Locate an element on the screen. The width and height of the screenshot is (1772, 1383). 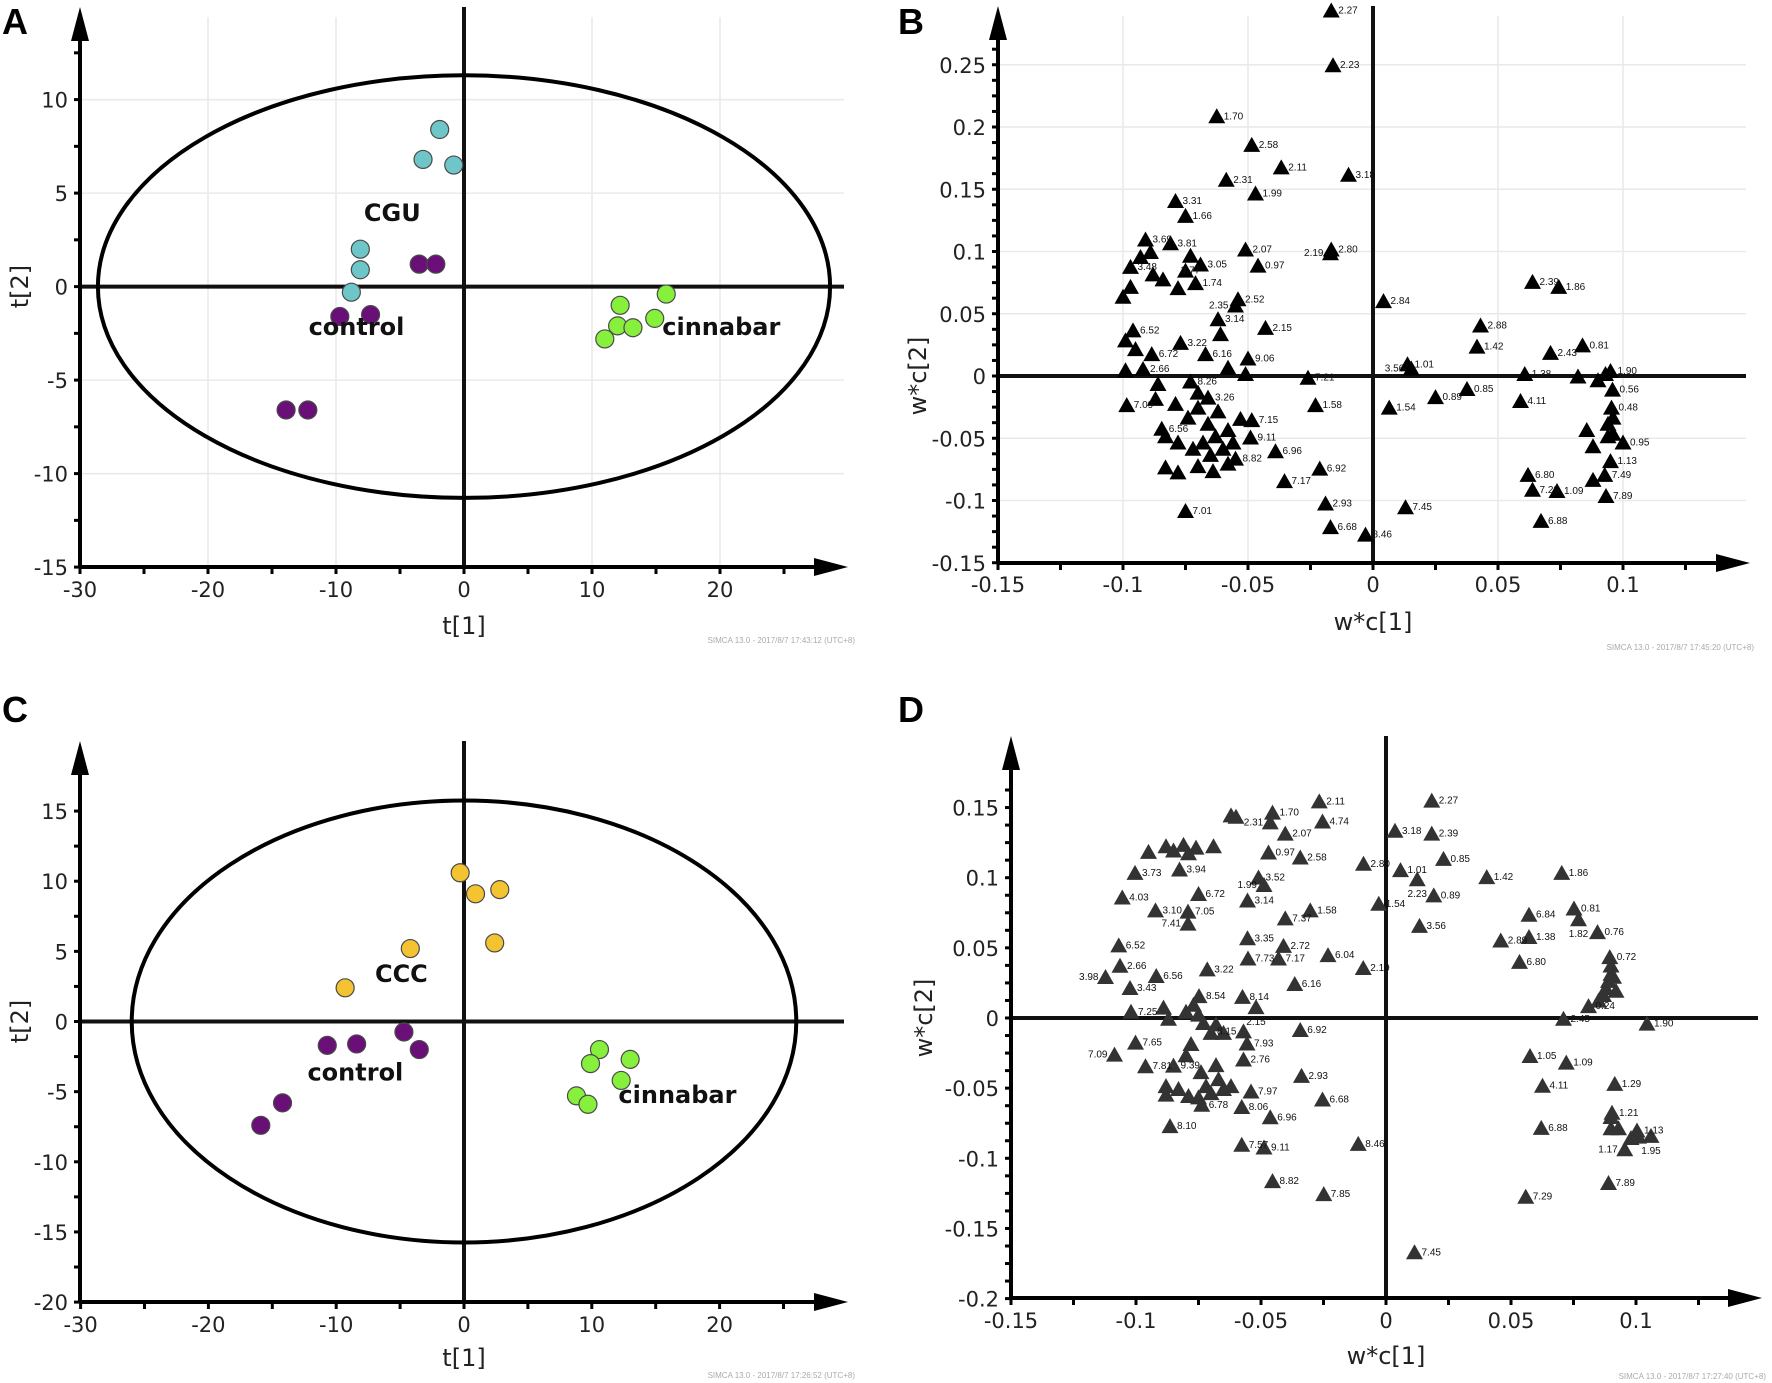
loading-label: 9.11 is located at coordinates (1267, 437).